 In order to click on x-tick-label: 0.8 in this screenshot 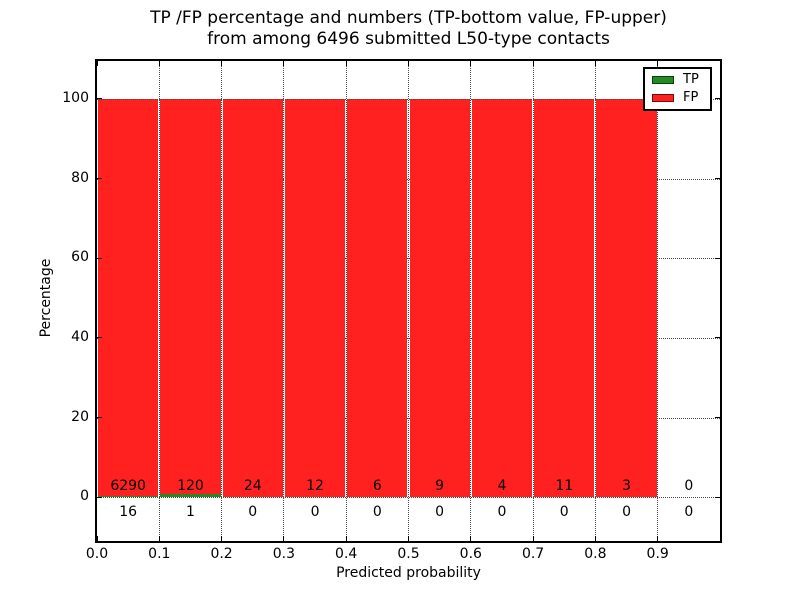, I will do `click(595, 554)`.